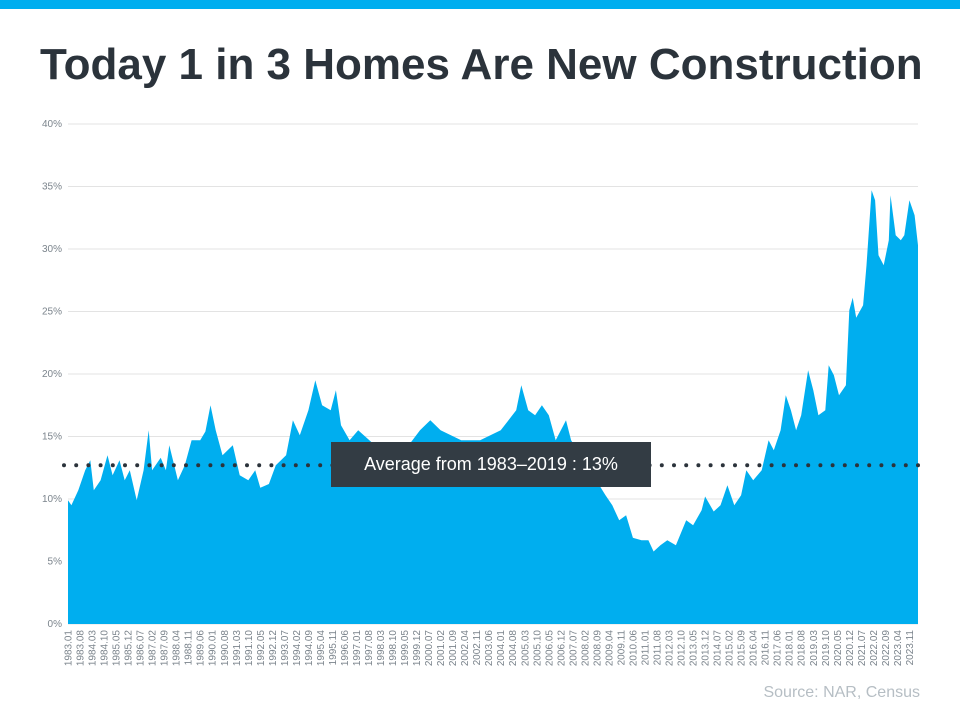 Image resolution: width=960 pixels, height=720 pixels. I want to click on x-tick-label: 2014.07, so click(718, 648).